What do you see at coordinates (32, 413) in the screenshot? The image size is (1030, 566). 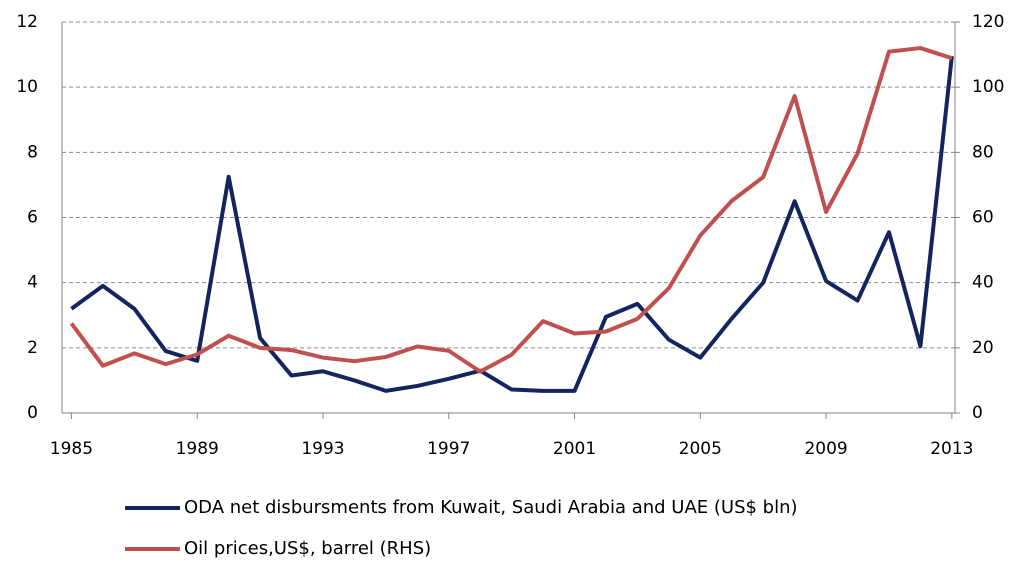 I see `y-tick-label: 0` at bounding box center [32, 413].